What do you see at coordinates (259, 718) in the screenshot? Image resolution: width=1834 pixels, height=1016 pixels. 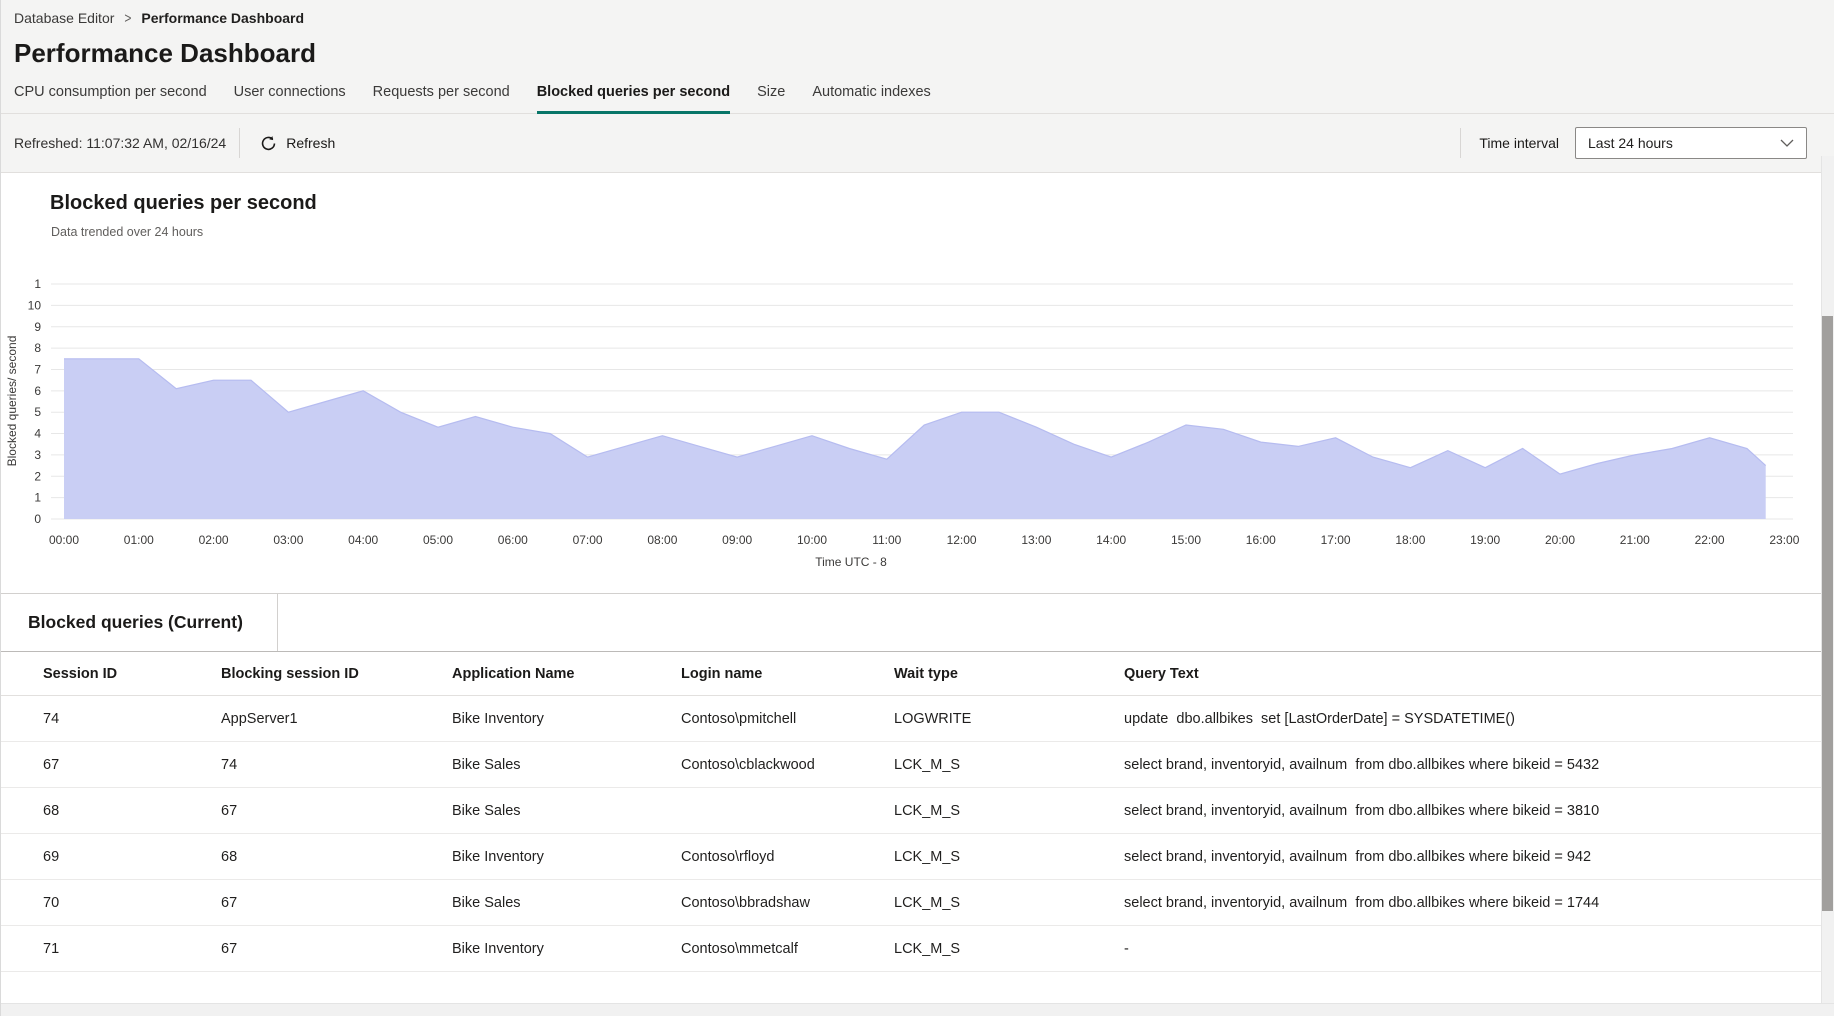 I see `cell-blocking-session-id: AppServer1` at bounding box center [259, 718].